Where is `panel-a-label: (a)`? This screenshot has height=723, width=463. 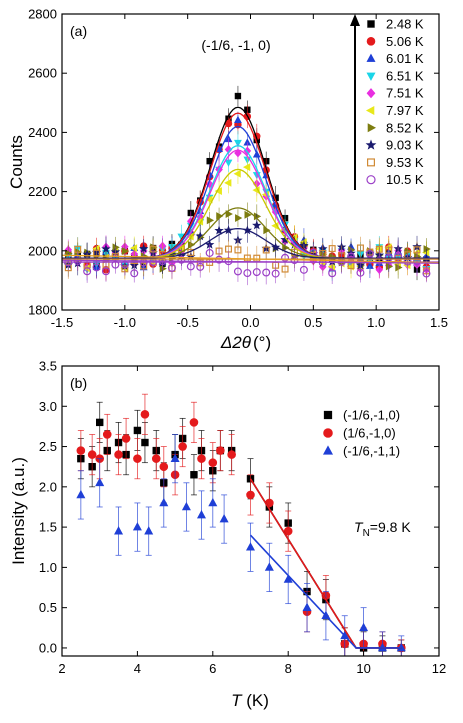 panel-a-label: (a) is located at coordinates (78, 31).